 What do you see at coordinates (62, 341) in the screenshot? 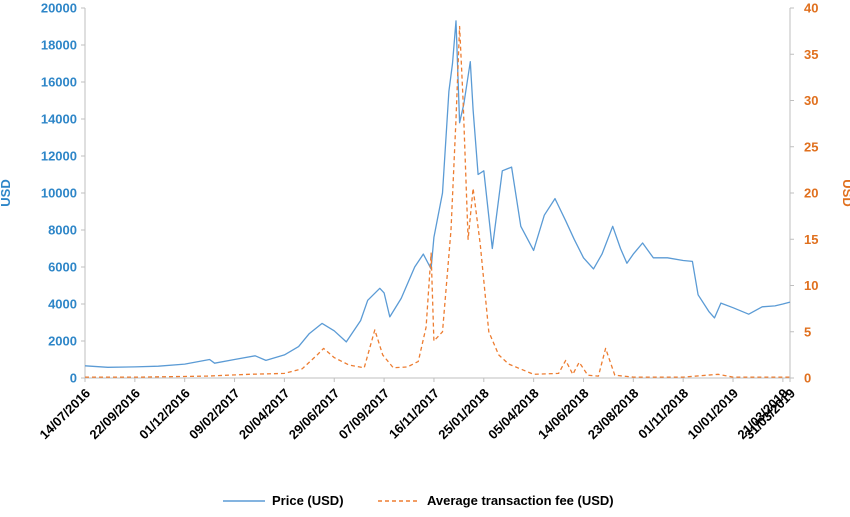
I see `left-y-tick-label: 2000` at bounding box center [62, 341].